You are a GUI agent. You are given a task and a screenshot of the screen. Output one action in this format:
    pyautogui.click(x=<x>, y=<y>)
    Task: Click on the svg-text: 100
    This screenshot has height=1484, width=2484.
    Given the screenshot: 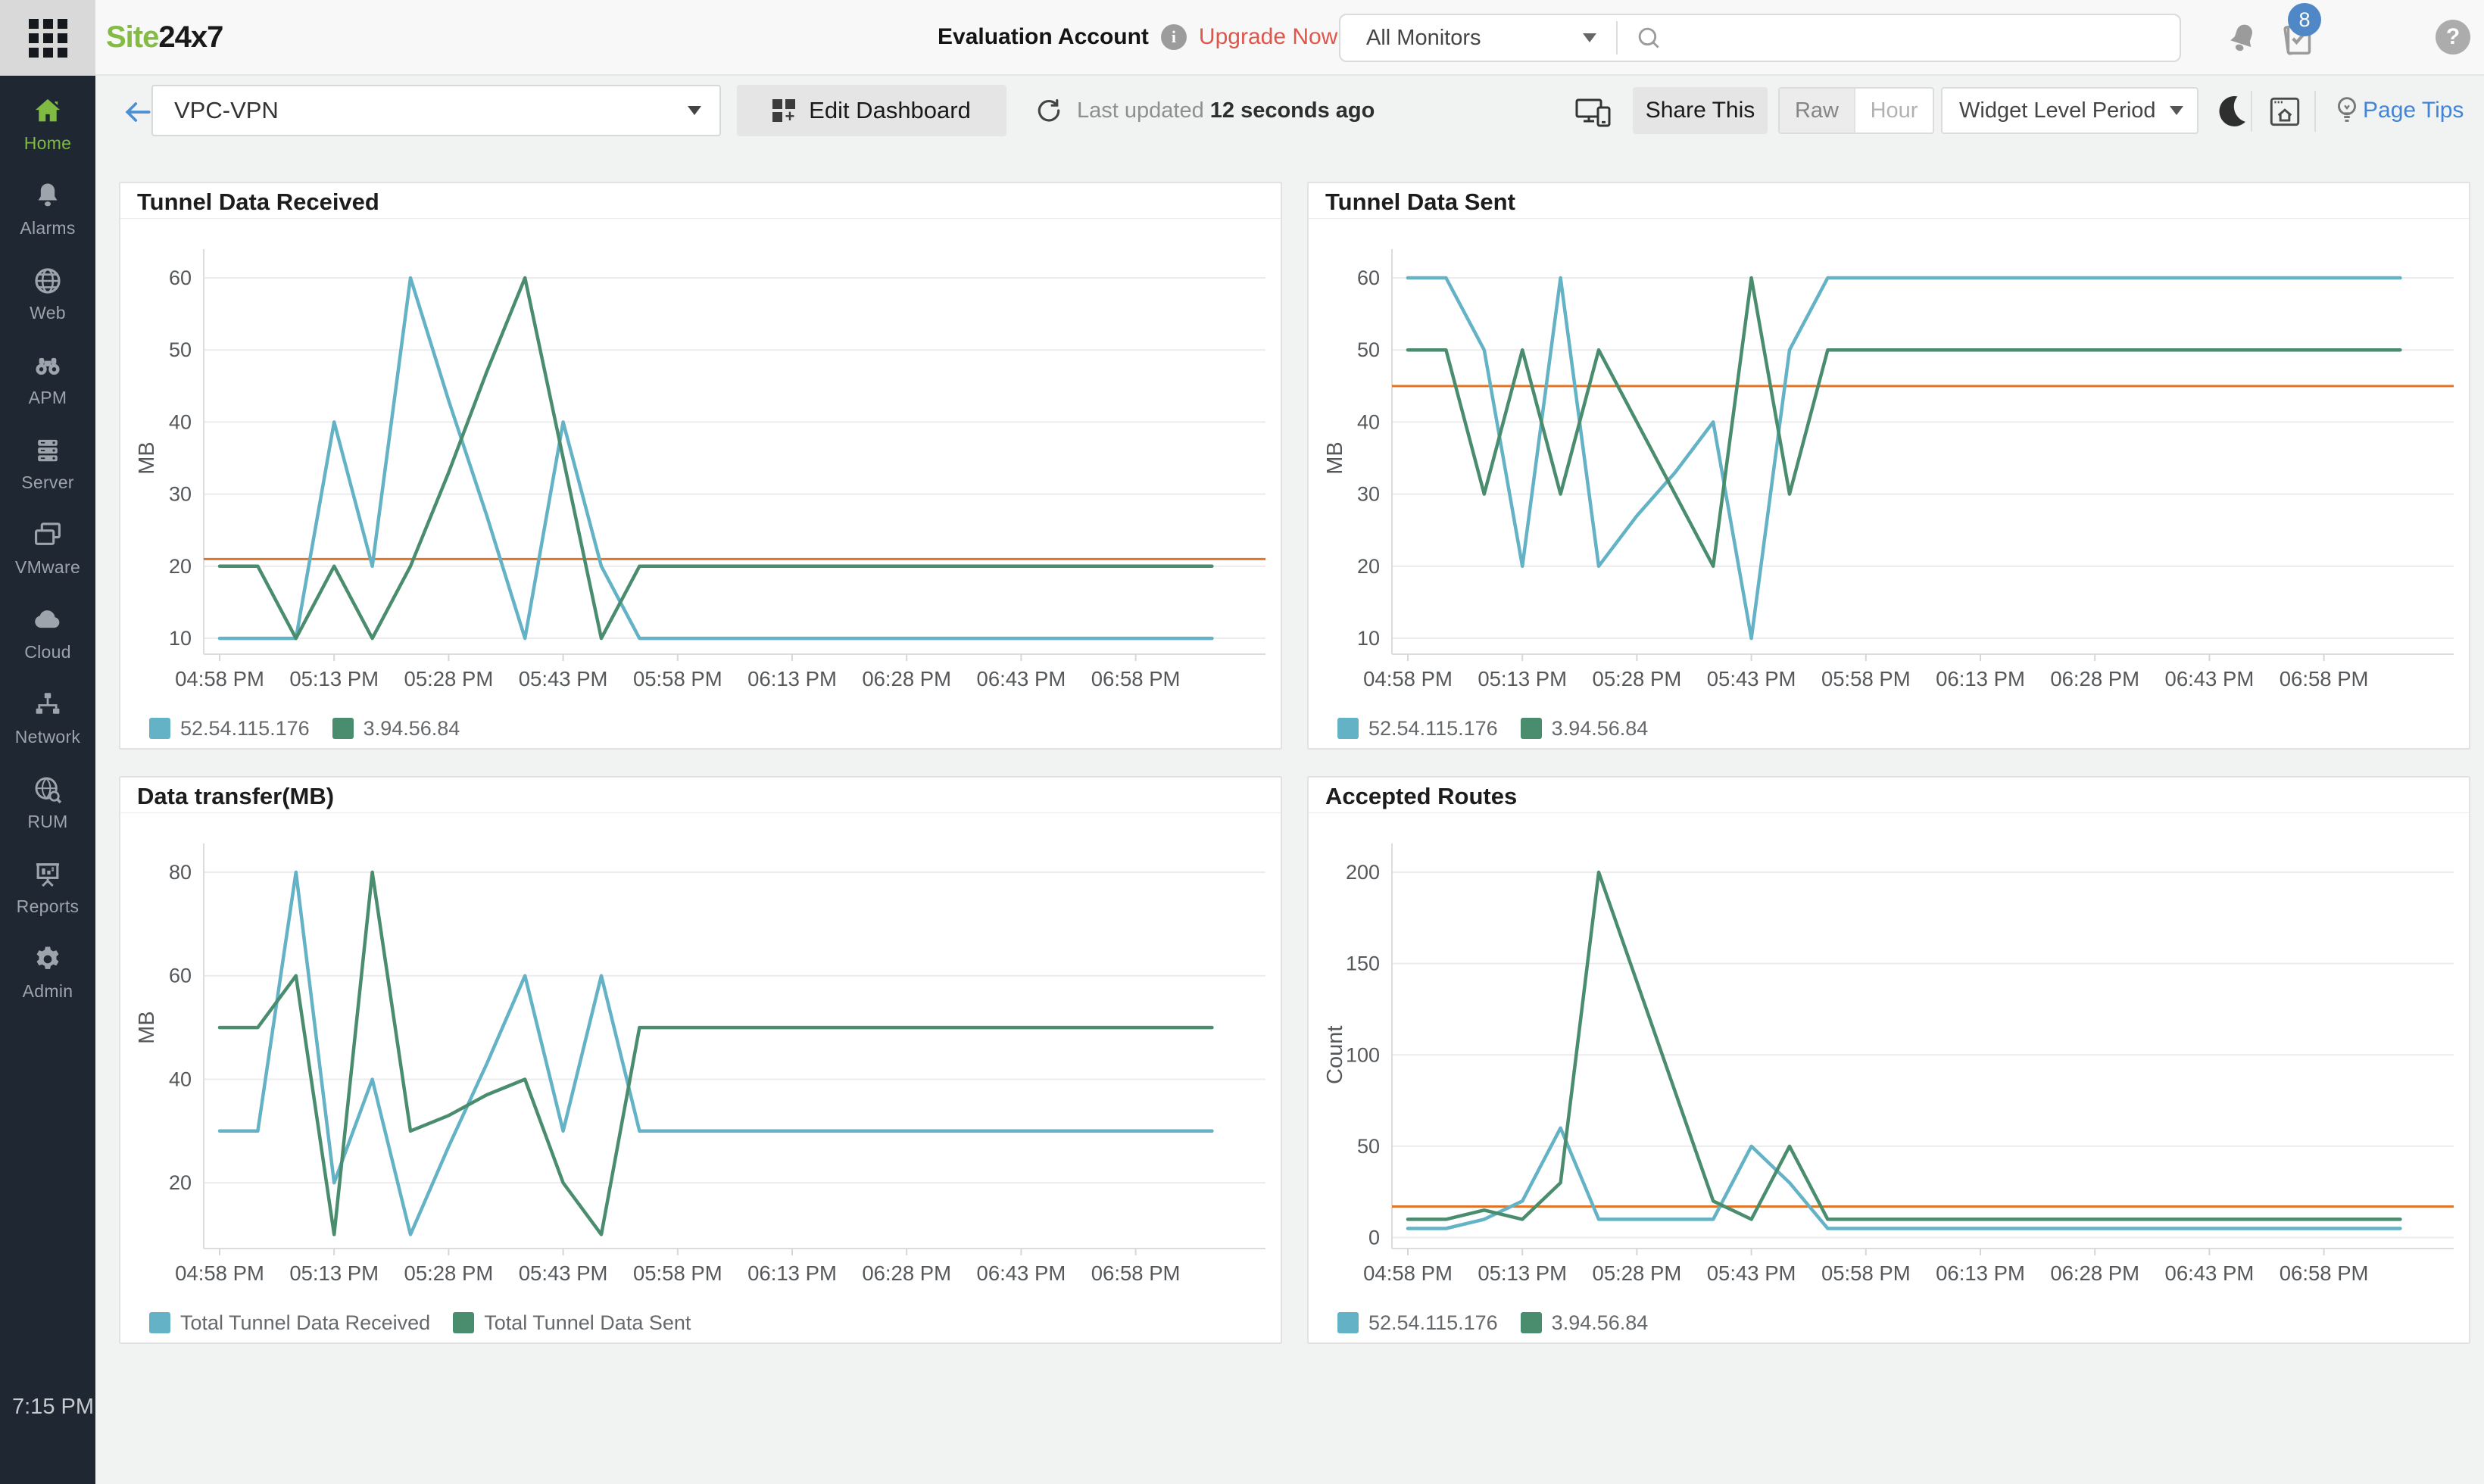 What is the action you would take?
    pyautogui.click(x=1363, y=1054)
    